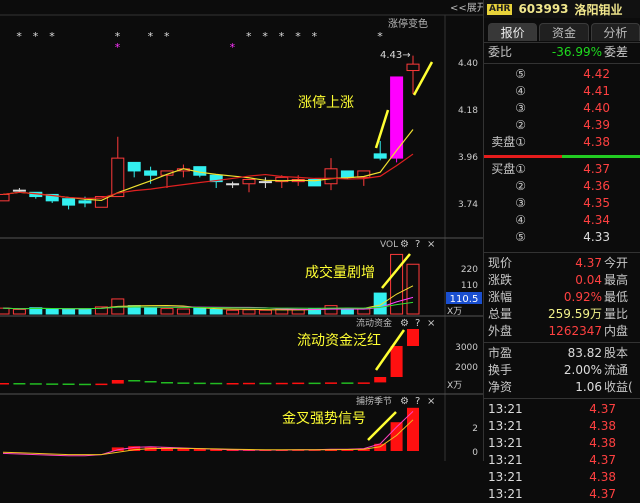 Image resolution: width=640 pixels, height=503 pixels. What do you see at coordinates (562, 203) in the screenshot?
I see `bid-row: ③ 4.35` at bounding box center [562, 203].